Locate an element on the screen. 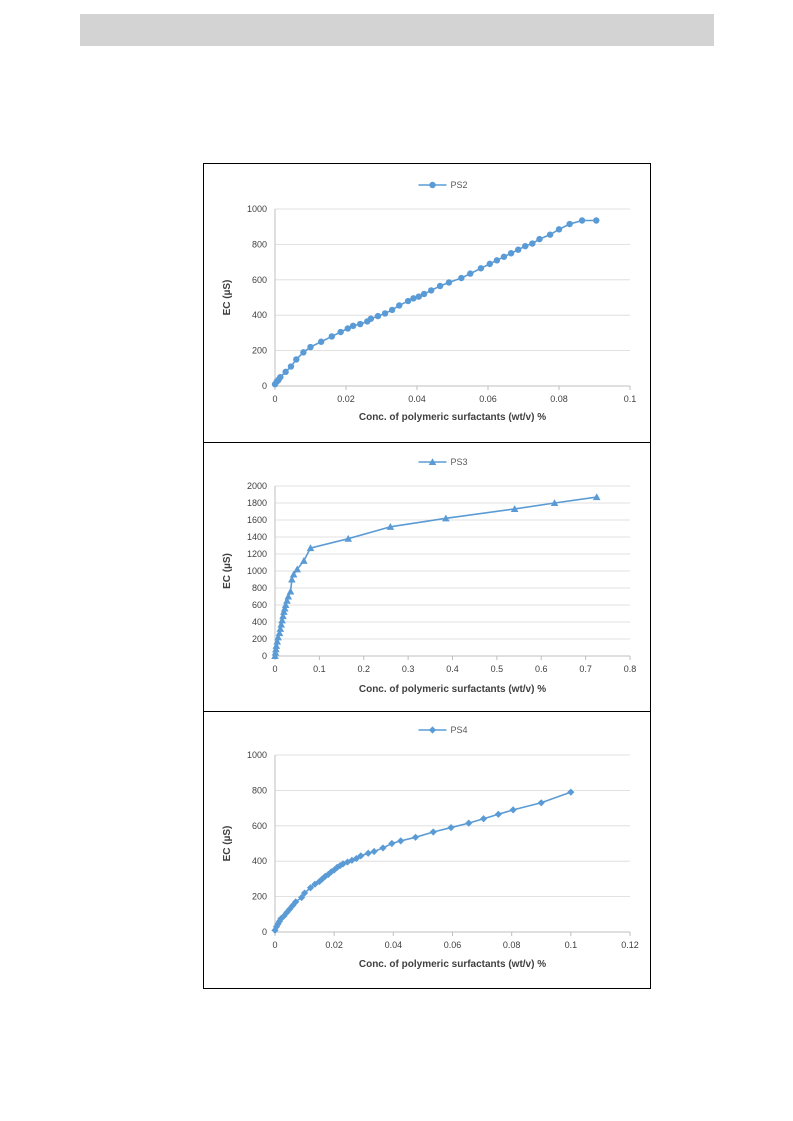 The image size is (793, 1121). x-tick-label: 0.6 is located at coordinates (541, 669).